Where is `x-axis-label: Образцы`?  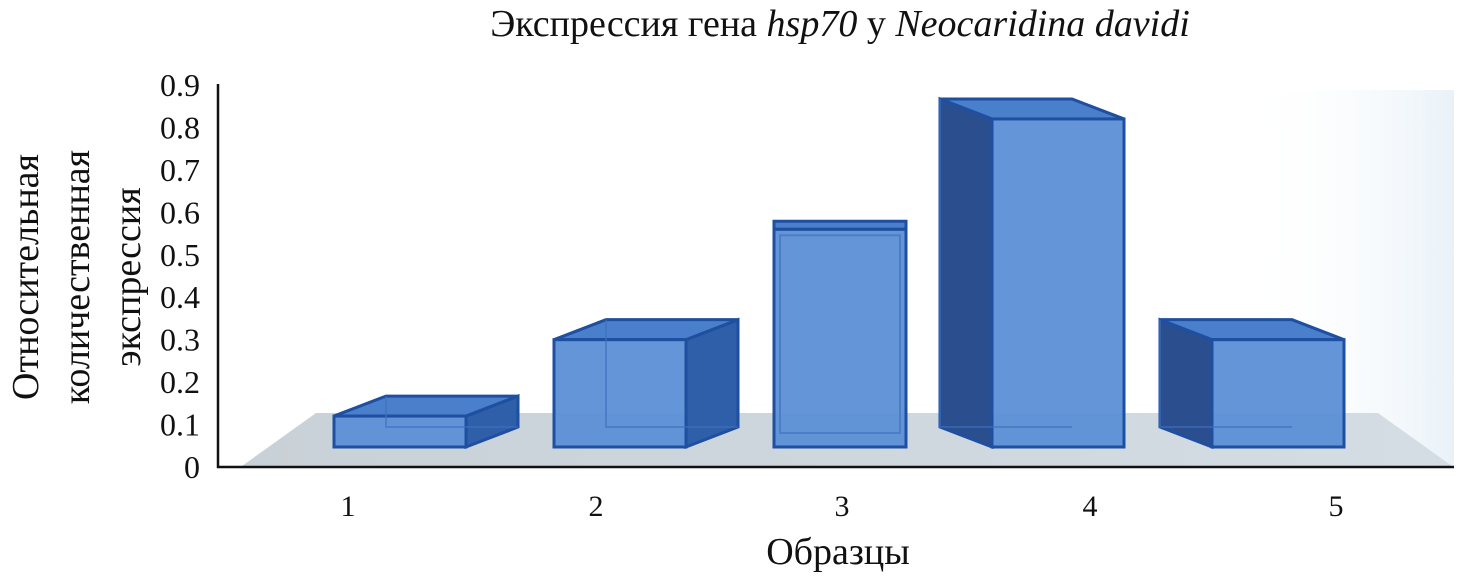 x-axis-label: Образцы is located at coordinates (838, 552).